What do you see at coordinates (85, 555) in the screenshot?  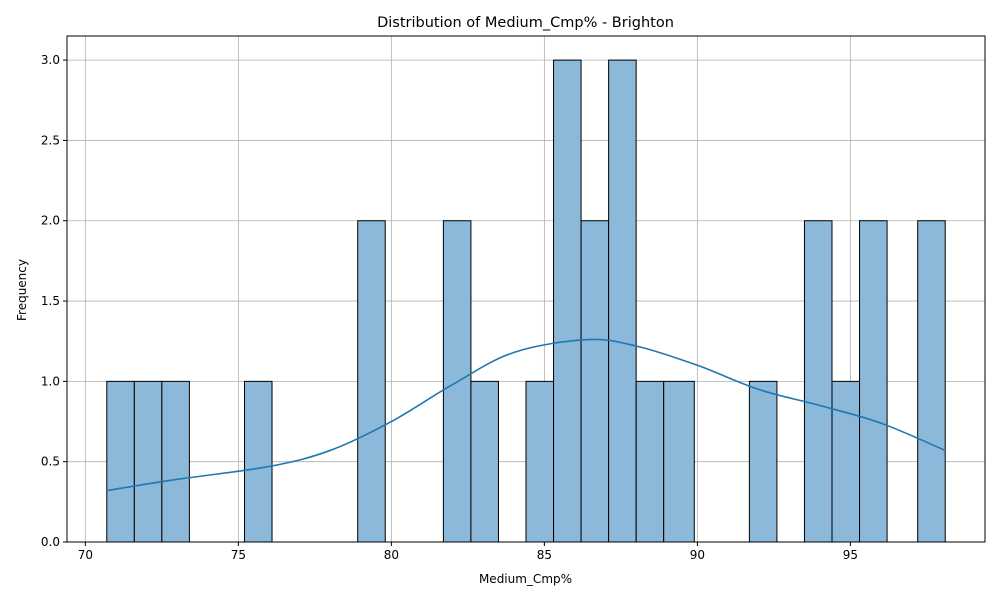 I see `x-tick-label: 70` at bounding box center [85, 555].